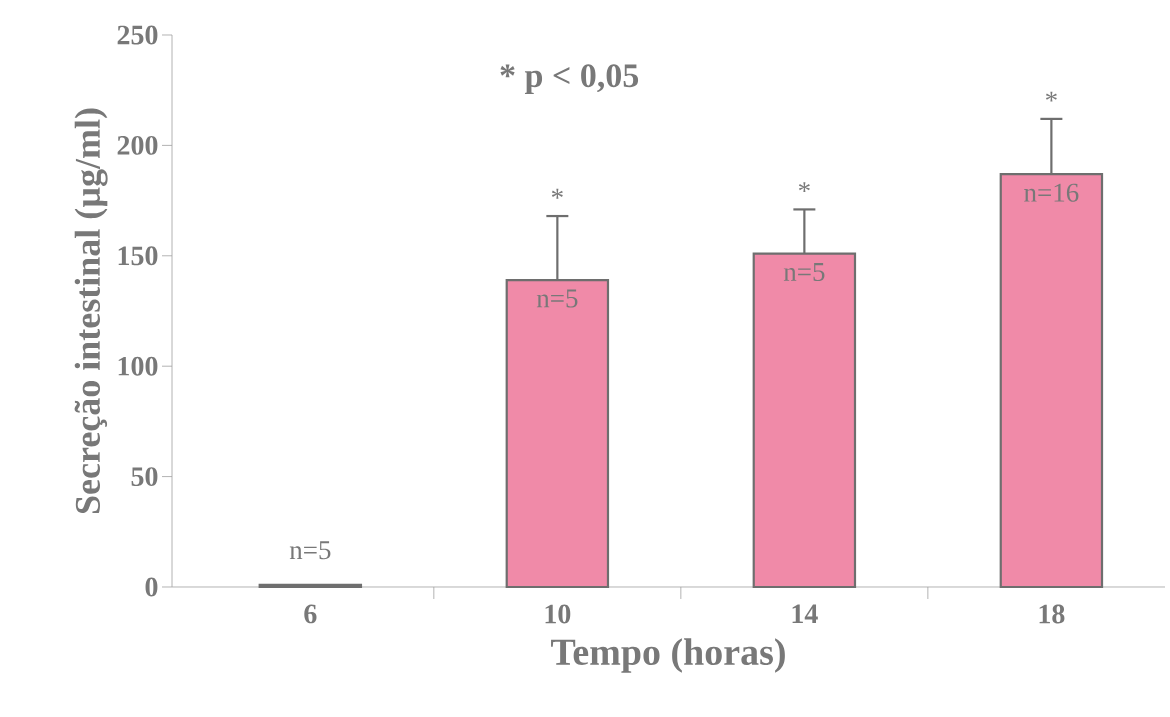 This screenshot has height=717, width=1170. Describe the element at coordinates (151, 587) in the screenshot. I see `y-tick-label: 0` at that location.